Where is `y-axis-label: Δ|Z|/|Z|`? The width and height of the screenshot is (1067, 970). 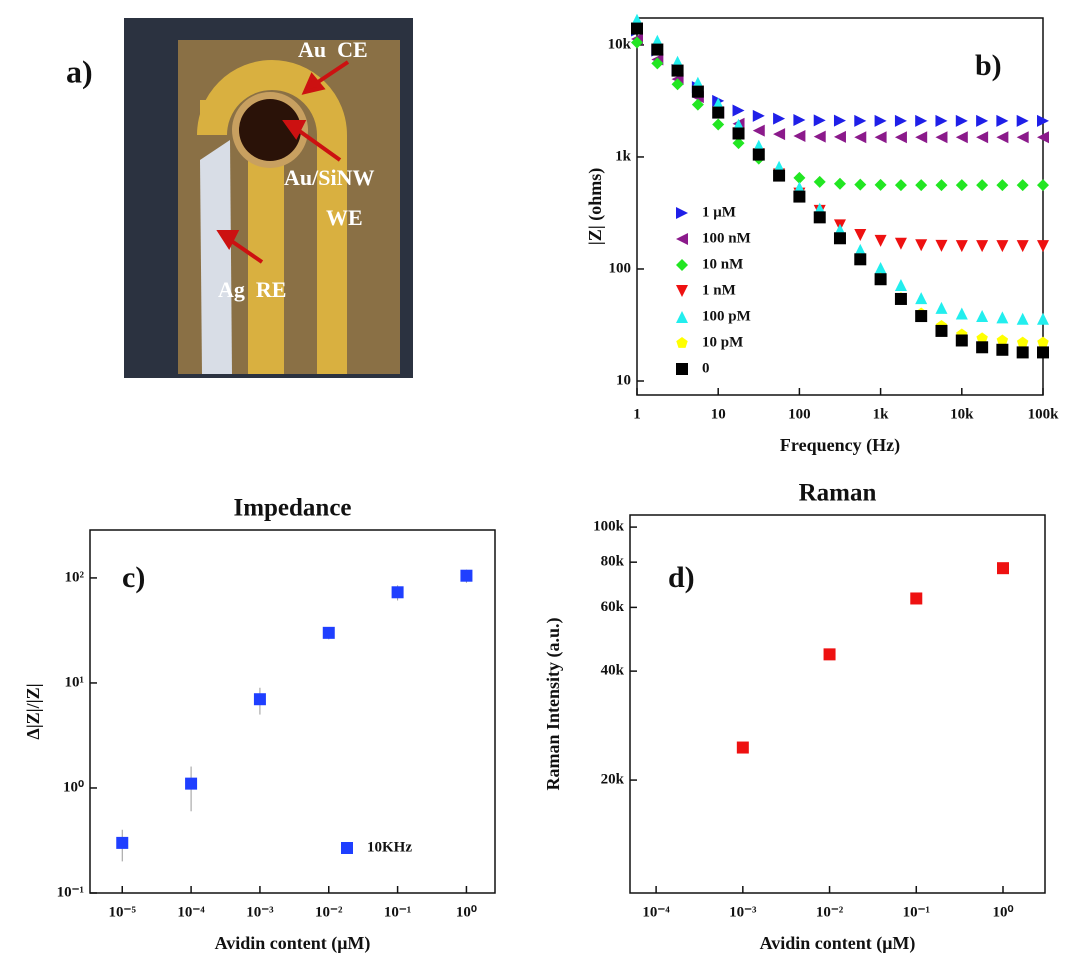 y-axis-label: Δ|Z|/|Z| is located at coordinates (33, 711).